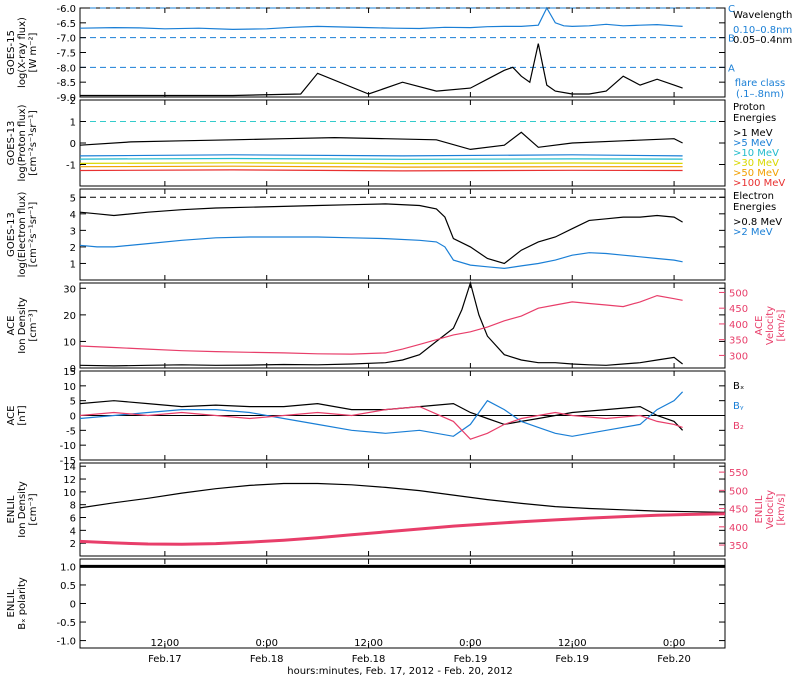 The width and height of the screenshot is (800, 680). I want to click on y-tick-label: 30, so click(69, 289).